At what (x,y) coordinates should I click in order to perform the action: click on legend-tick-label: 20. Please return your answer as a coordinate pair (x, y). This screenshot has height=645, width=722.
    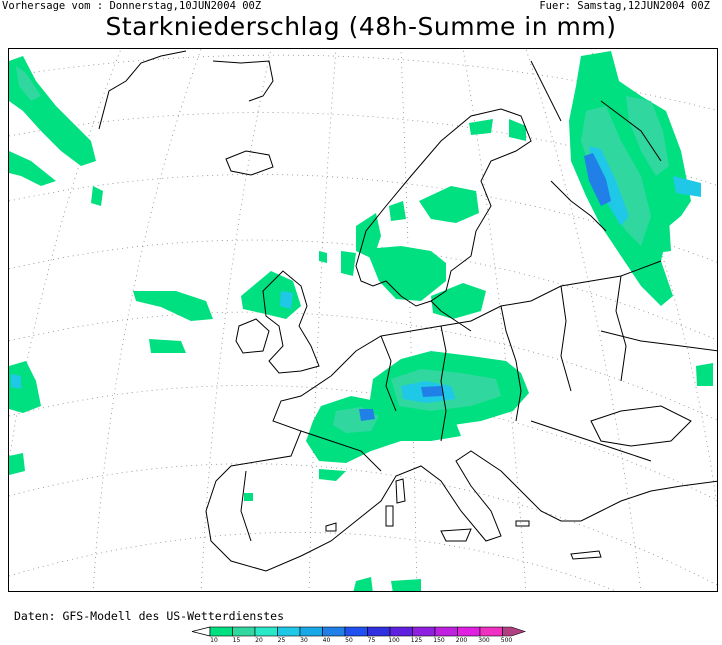
    Looking at the image, I should click on (259, 640).